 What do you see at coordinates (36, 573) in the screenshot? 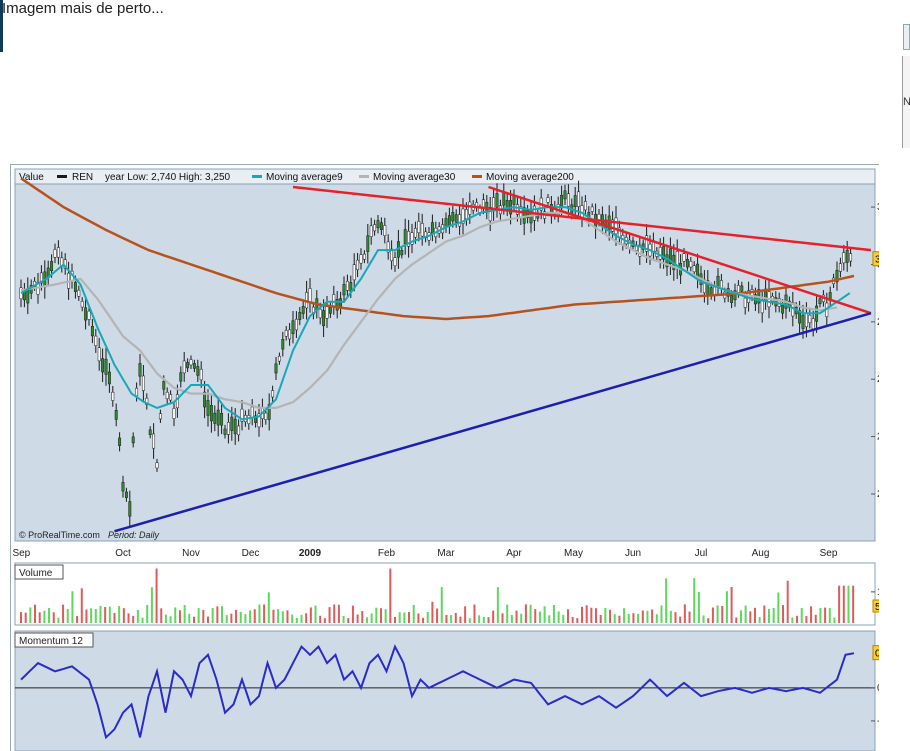
I see `volume-title: Volume` at bounding box center [36, 573].